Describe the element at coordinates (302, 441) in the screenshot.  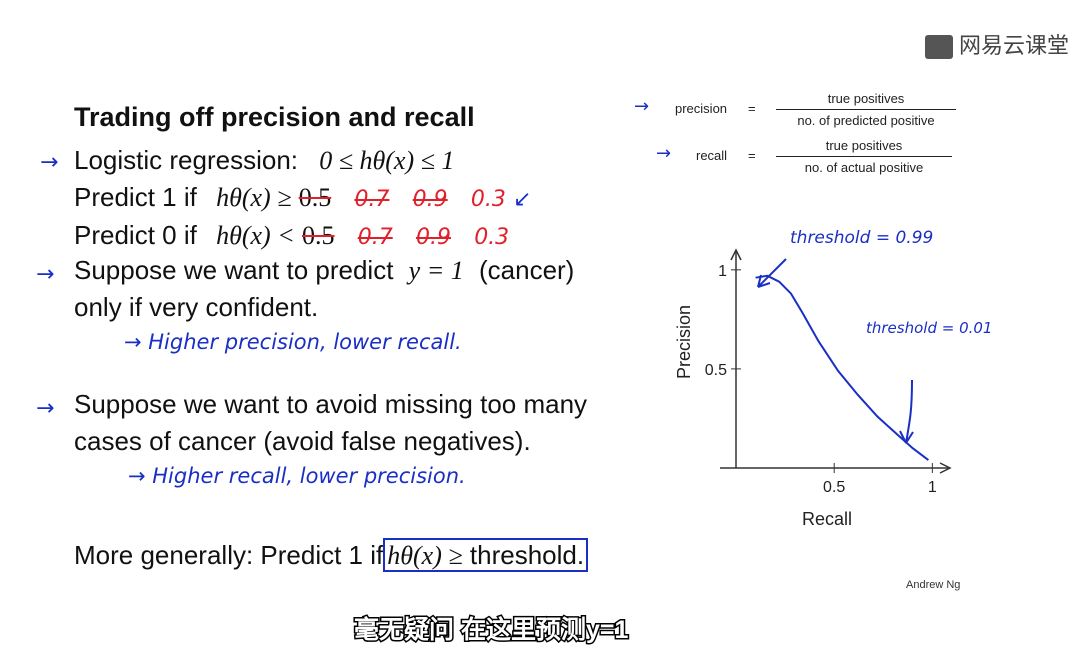
I see `suppose2-line2: cases of cancer (avoid false negatives).` at that location.